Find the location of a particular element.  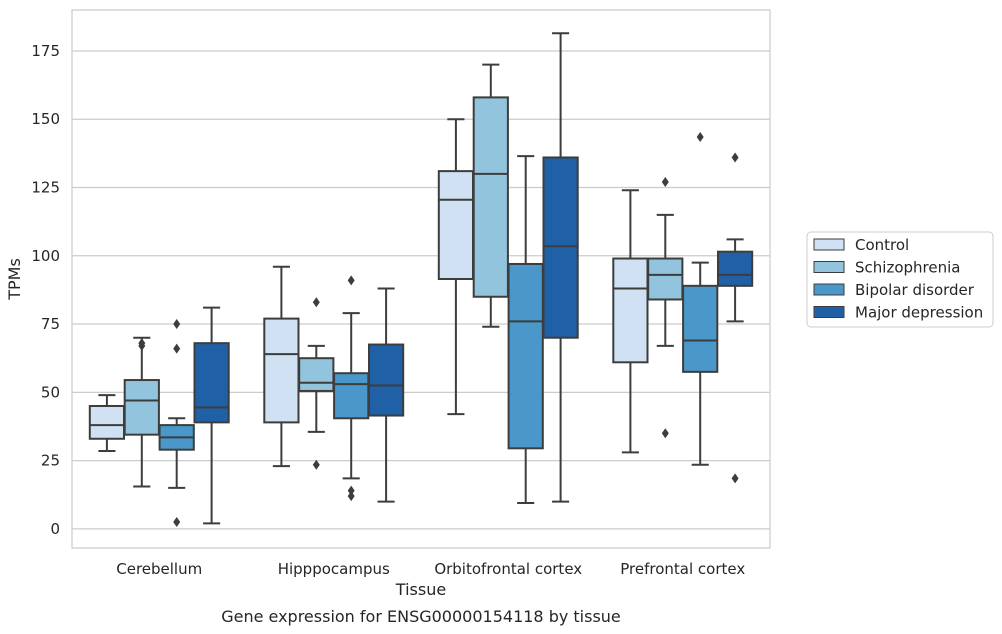

y-tick-label: 0 is located at coordinates (55, 529).